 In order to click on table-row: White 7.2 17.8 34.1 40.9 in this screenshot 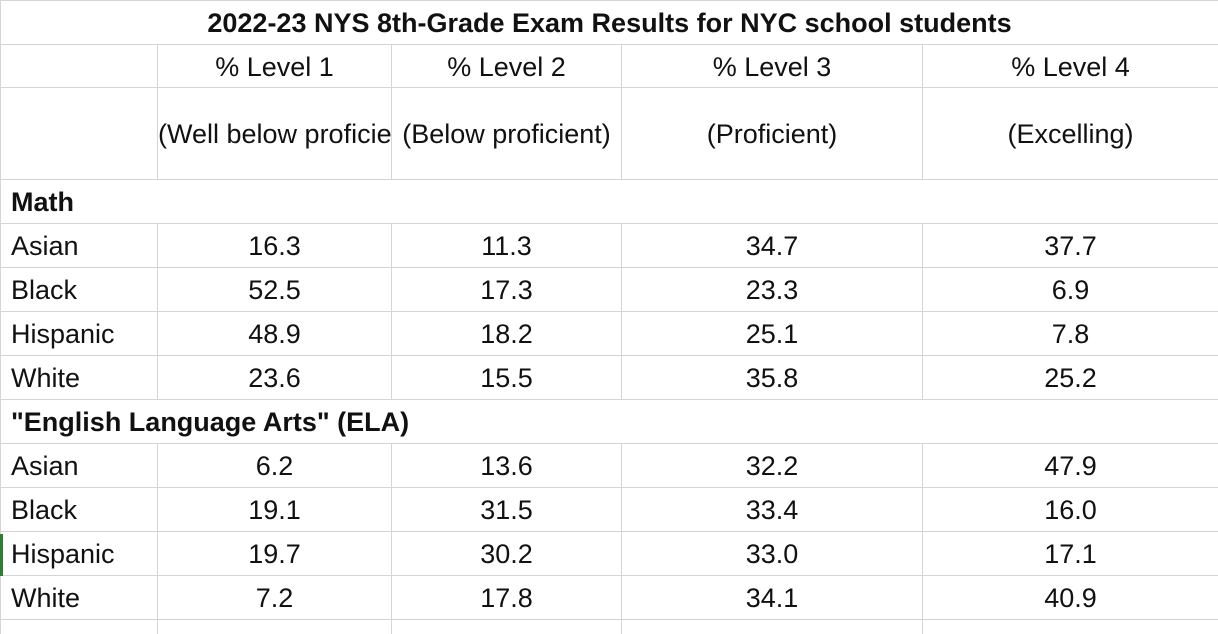, I will do `click(609, 598)`.